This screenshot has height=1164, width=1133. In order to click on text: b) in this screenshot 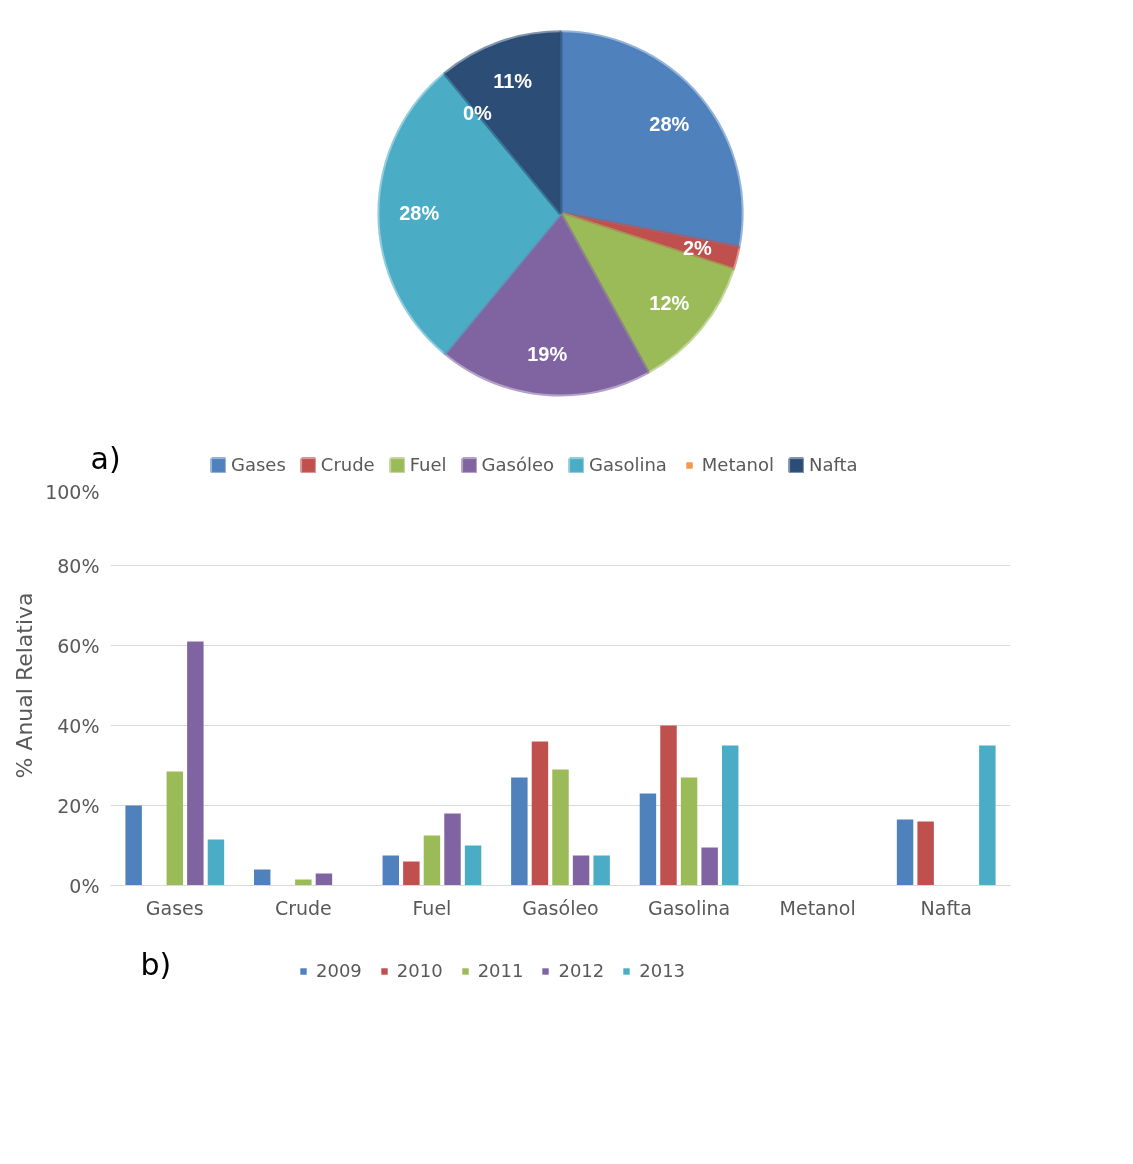, I will do `click(156, 964)`.